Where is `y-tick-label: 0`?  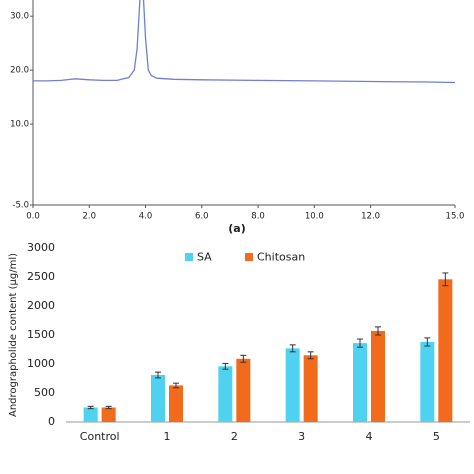 y-tick-label: 0 is located at coordinates (51, 421).